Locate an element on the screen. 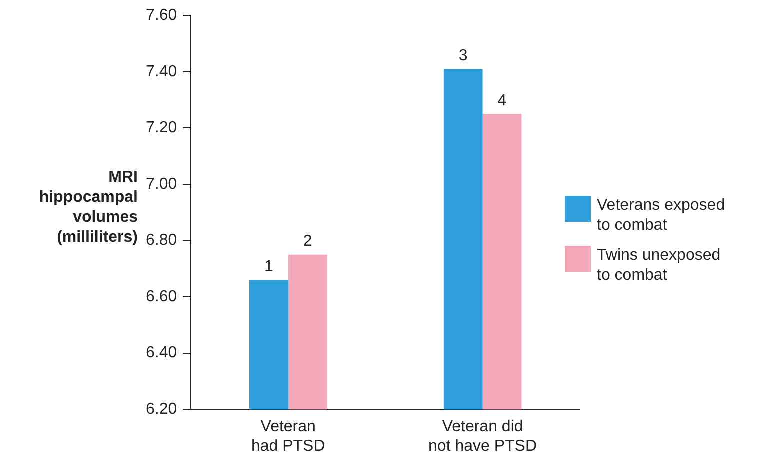  x-tick-label: Veteran did not have PTSD is located at coordinates (483, 436).